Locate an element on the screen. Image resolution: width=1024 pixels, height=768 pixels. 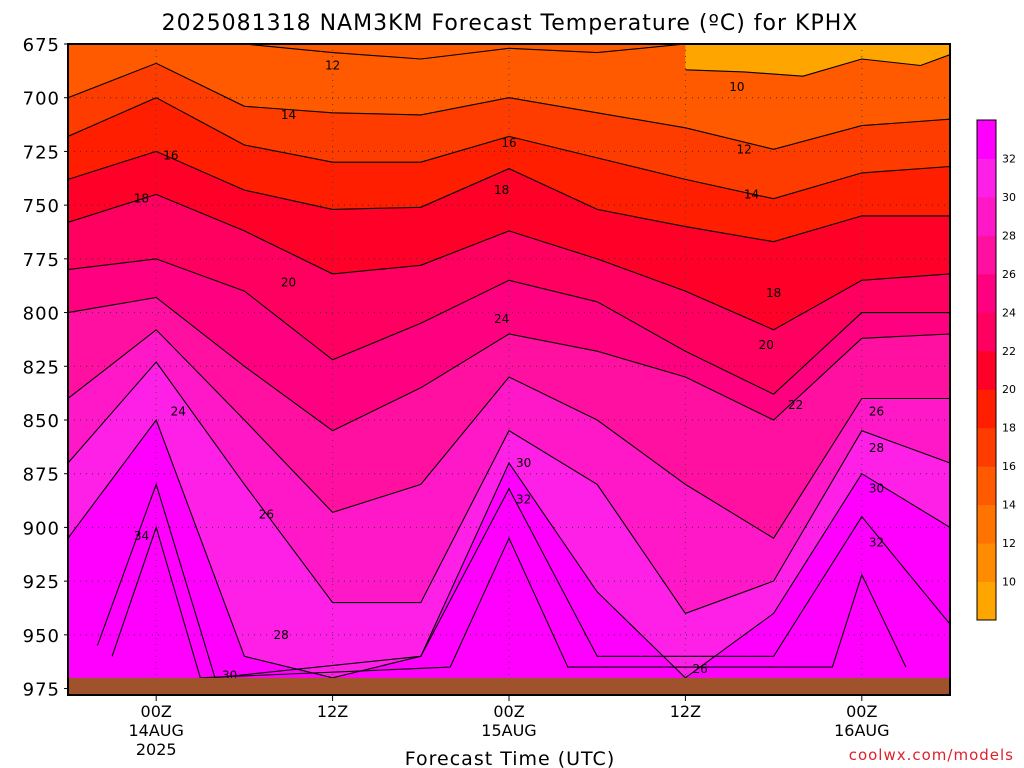
y-tick-label: 750 is located at coordinates (41, 206).